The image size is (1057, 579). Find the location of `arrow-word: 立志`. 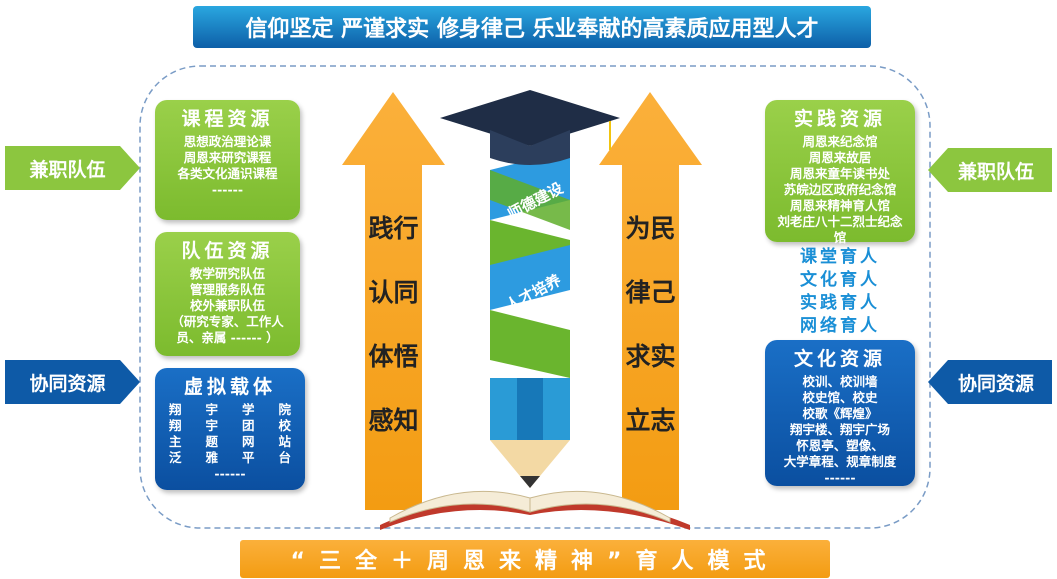

arrow-word: 立志 is located at coordinates (650, 420).